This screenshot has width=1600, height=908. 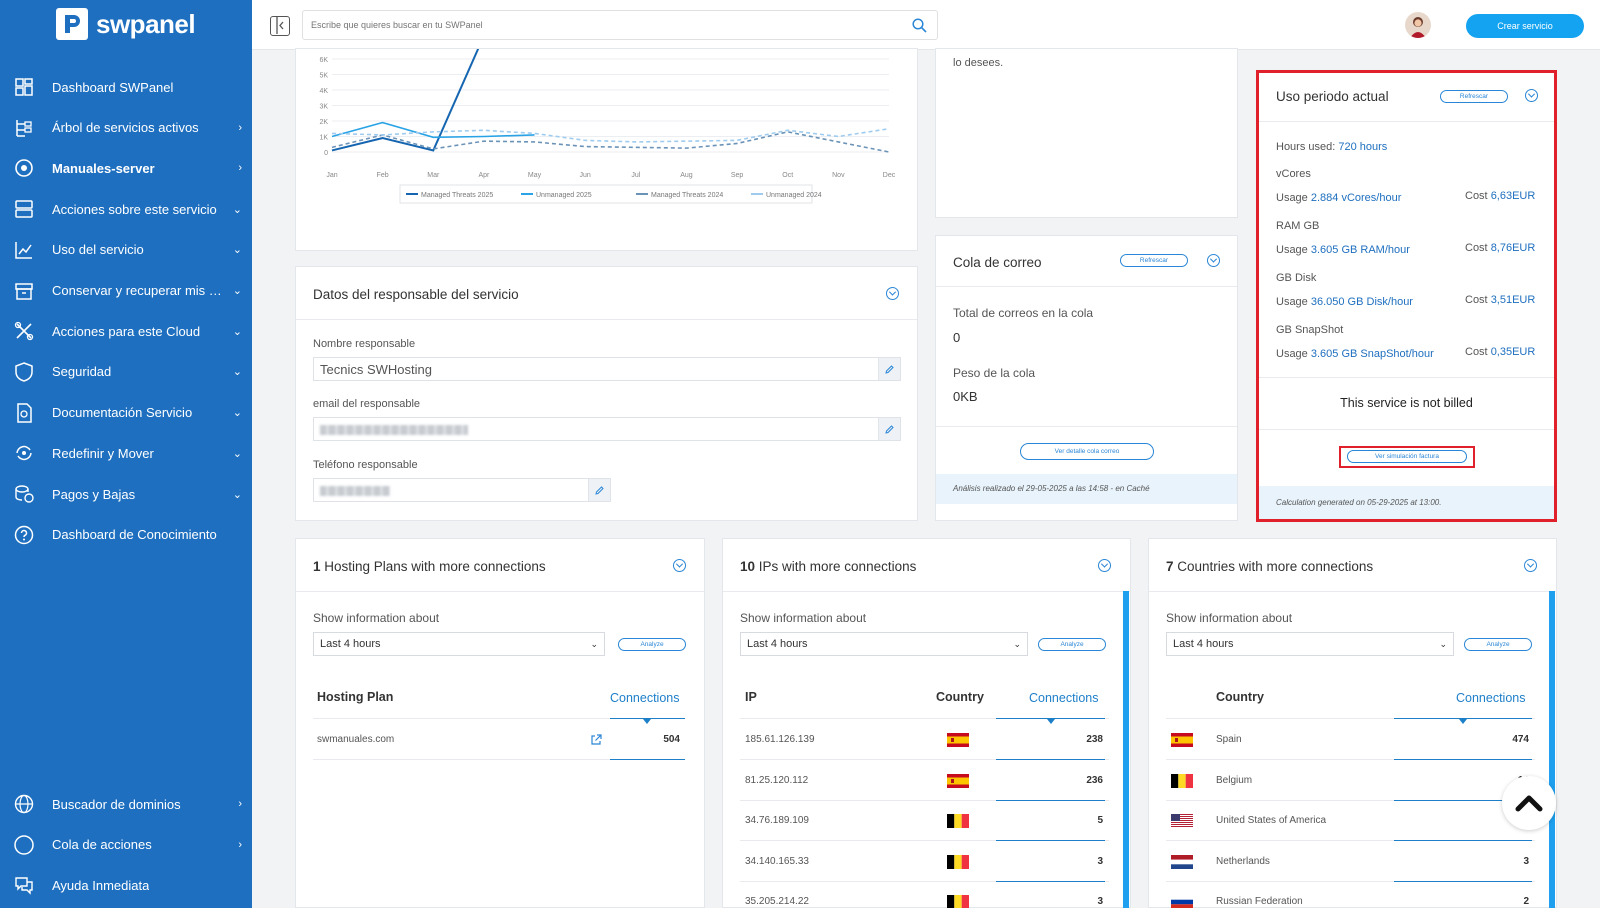 I want to click on sidebar-item-tools: Acciones para este Cloud ⌄, so click(x=126, y=331).